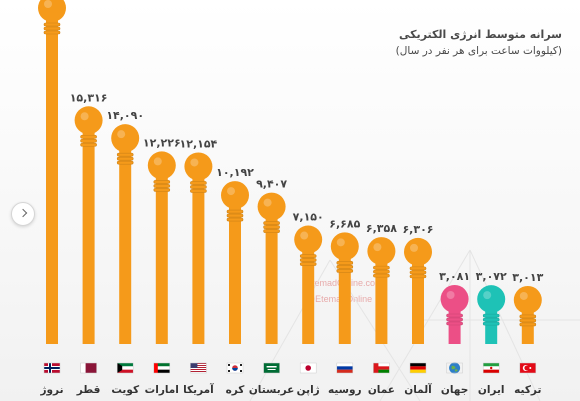 This screenshot has width=580, height=401. Describe the element at coordinates (308, 390) in the screenshot. I see `category-label: ژاپن` at that location.